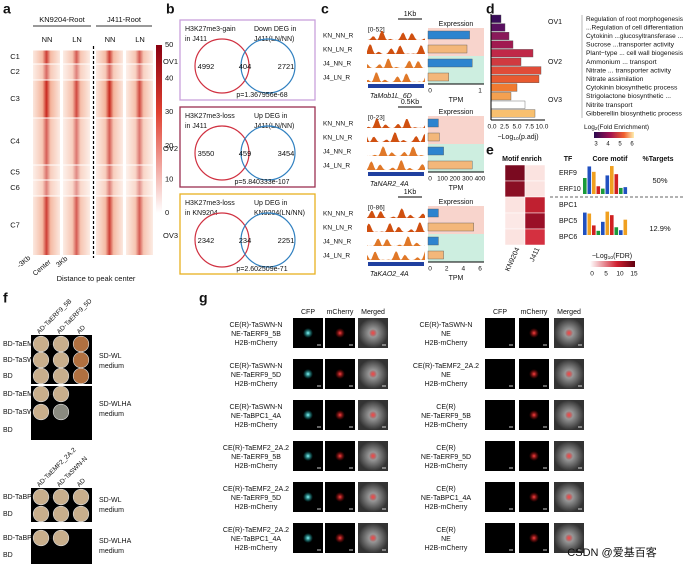 The image size is (685, 568). What do you see at coordinates (635, 19) in the screenshot?
I see `label: Regulation of root morphogenesis` at bounding box center [635, 19].